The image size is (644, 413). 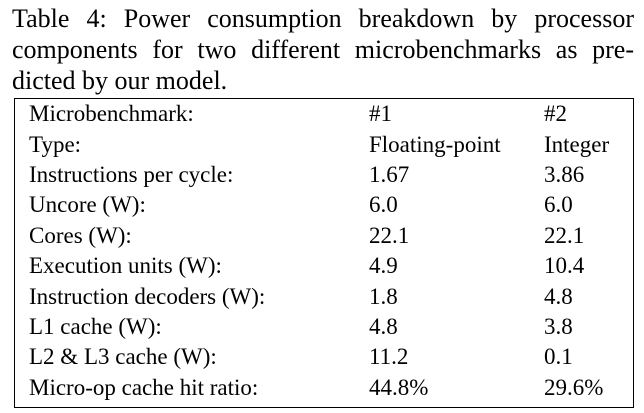 What do you see at coordinates (324, 205) in the screenshot?
I see `table-row: Uncore (W): 6.0 6.0` at bounding box center [324, 205].